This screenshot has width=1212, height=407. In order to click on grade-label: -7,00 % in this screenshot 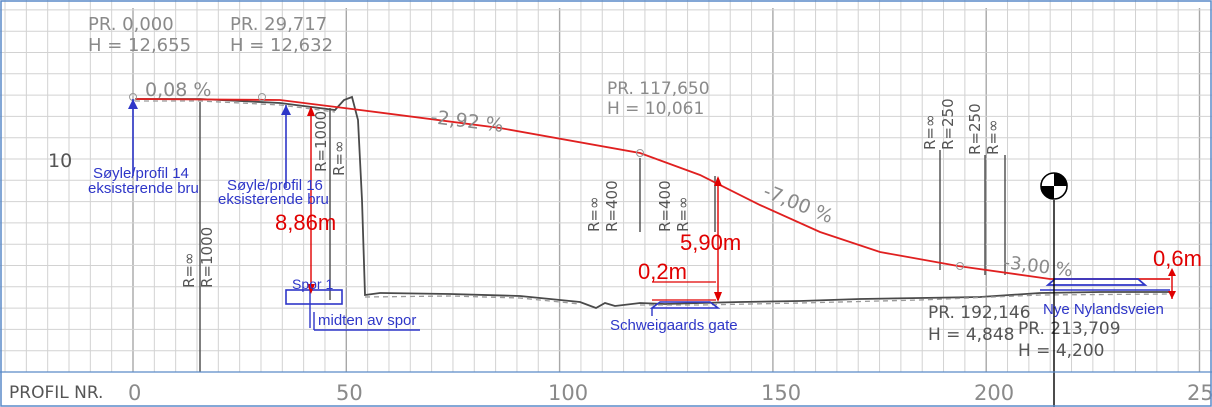, I will do `click(798, 204)`.